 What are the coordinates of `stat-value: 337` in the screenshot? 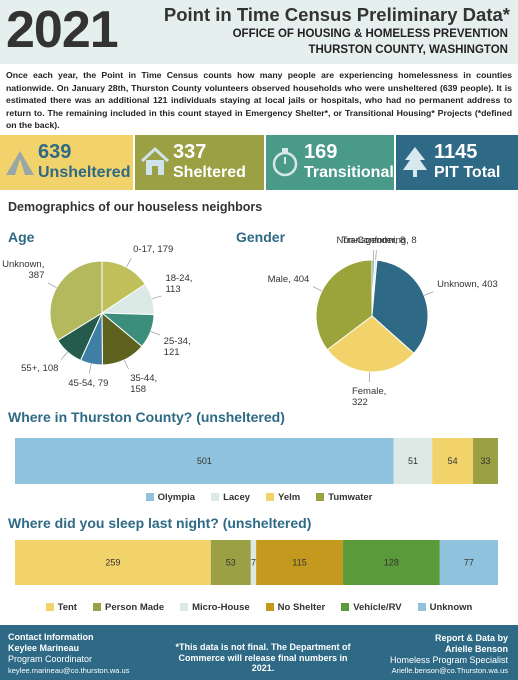 It's located at (190, 152).